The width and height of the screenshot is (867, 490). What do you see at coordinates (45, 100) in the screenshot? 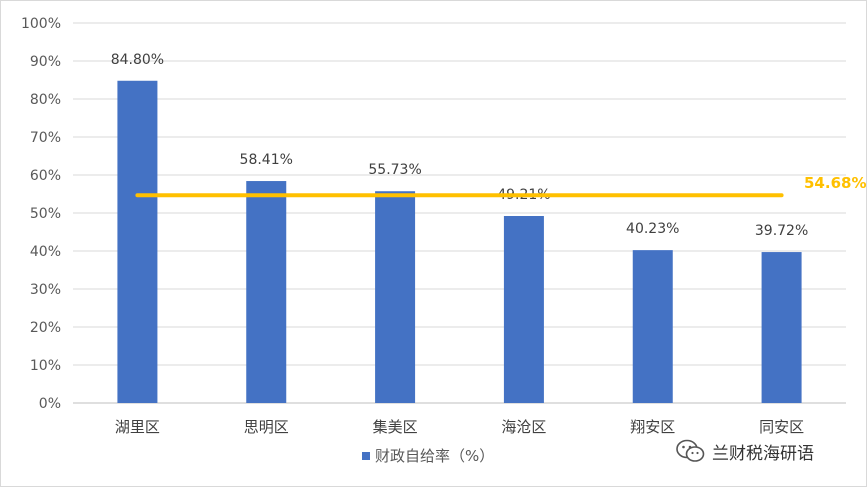
I see `y-tick-label: 80%` at bounding box center [45, 100].